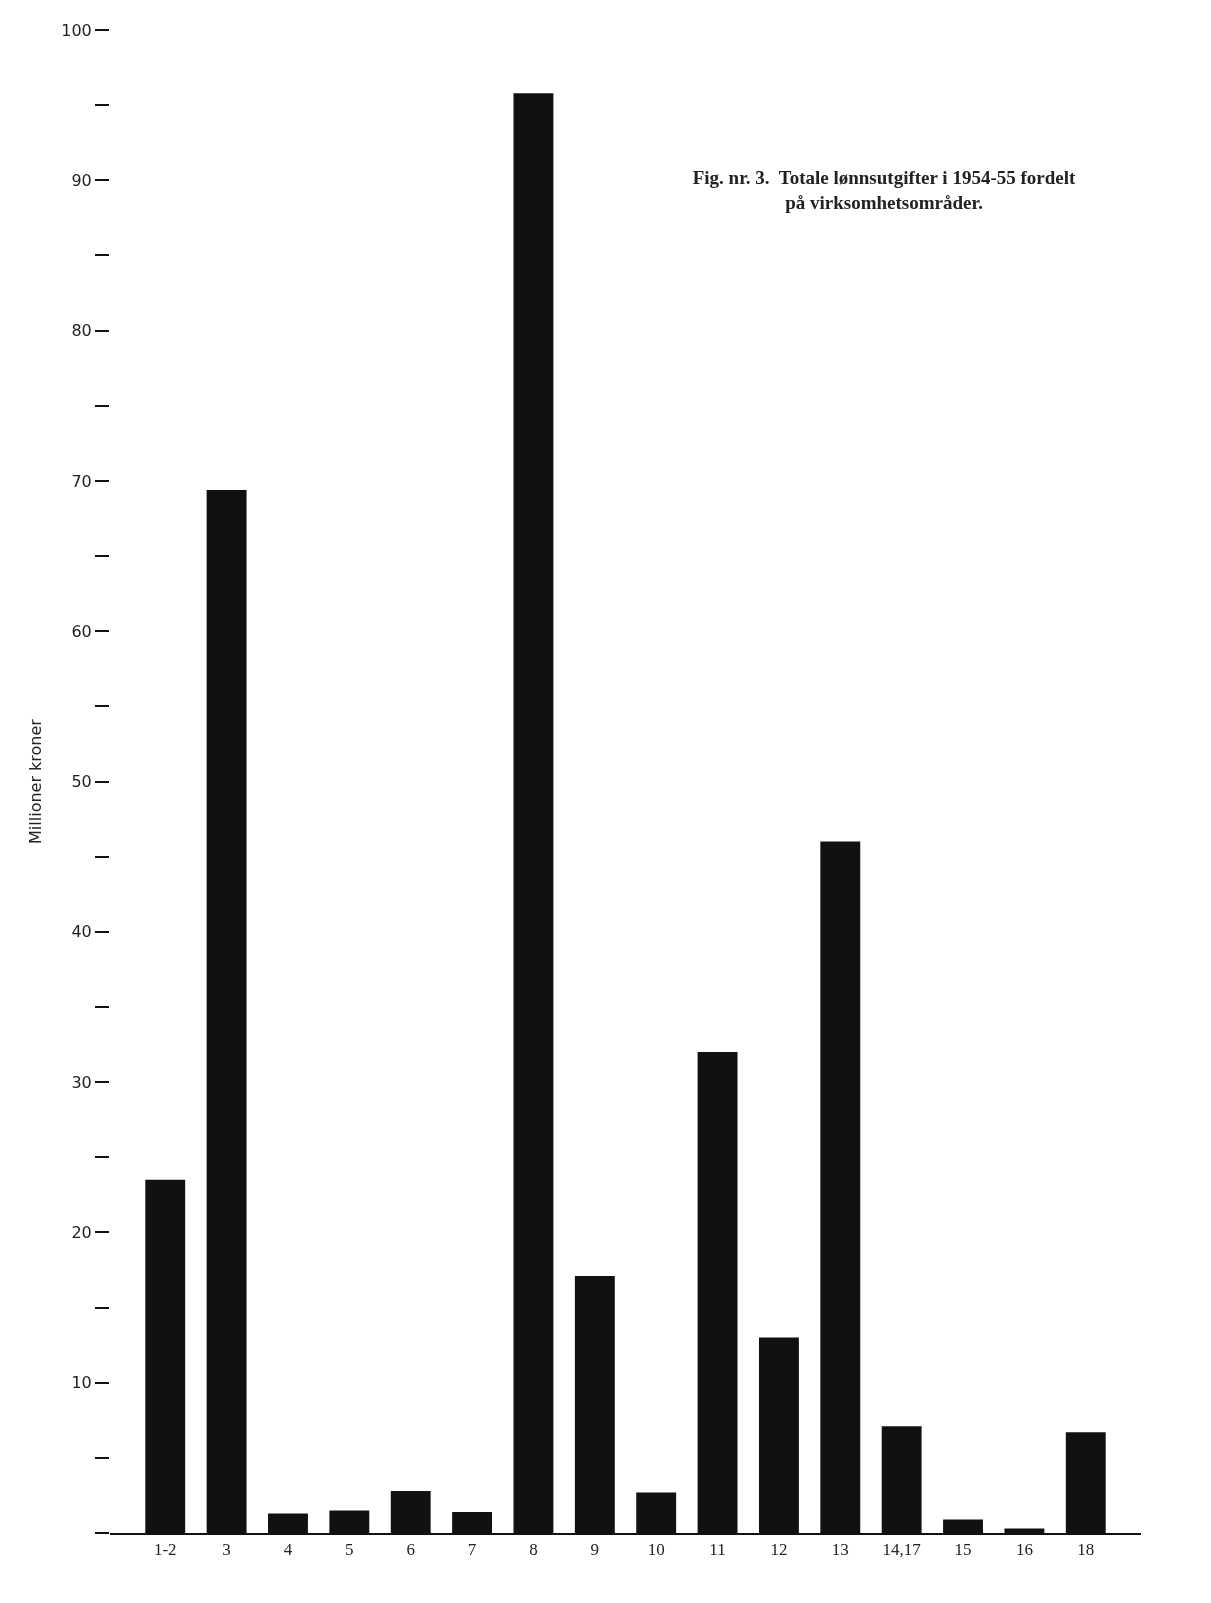 The width and height of the screenshot is (1211, 1603). Describe the element at coordinates (81, 1232) in the screenshot. I see `y-tick-label: 20` at that location.